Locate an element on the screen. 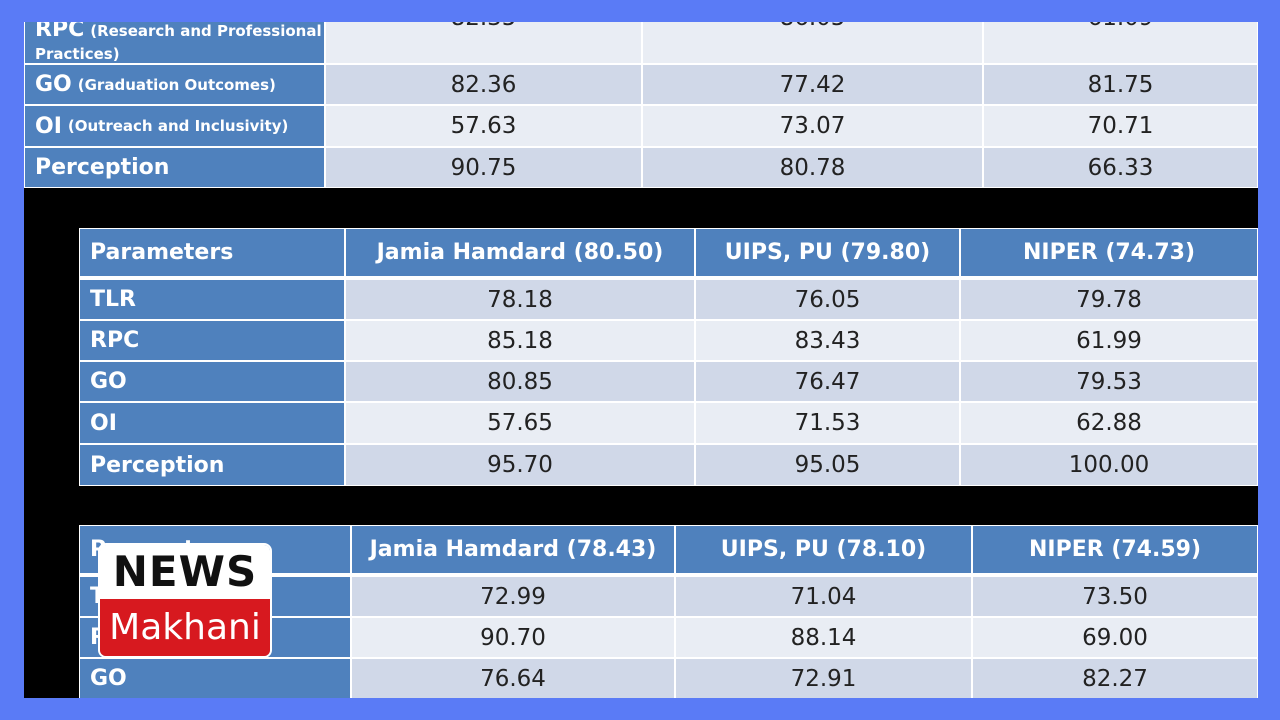  value-cell: 82.35 is located at coordinates (483, 43).